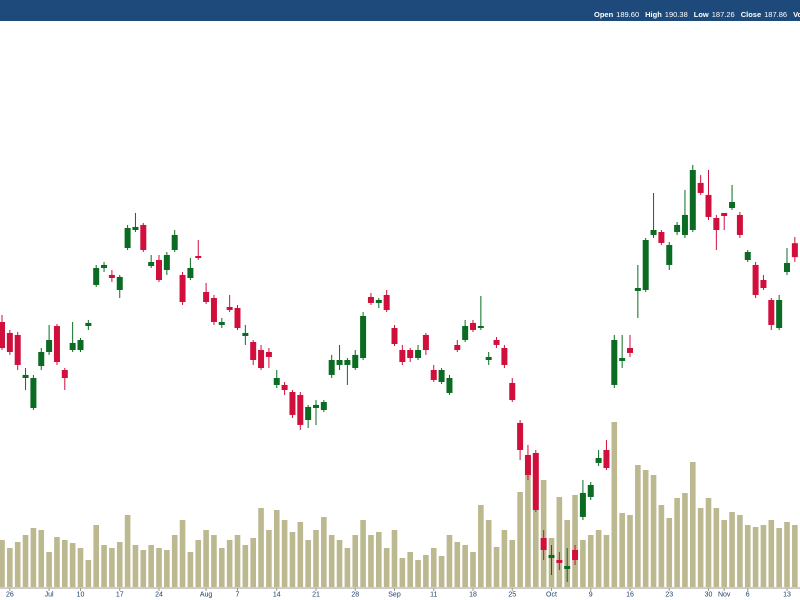  What do you see at coordinates (206, 594) in the screenshot?
I see `x-tick-label: Aug` at bounding box center [206, 594].